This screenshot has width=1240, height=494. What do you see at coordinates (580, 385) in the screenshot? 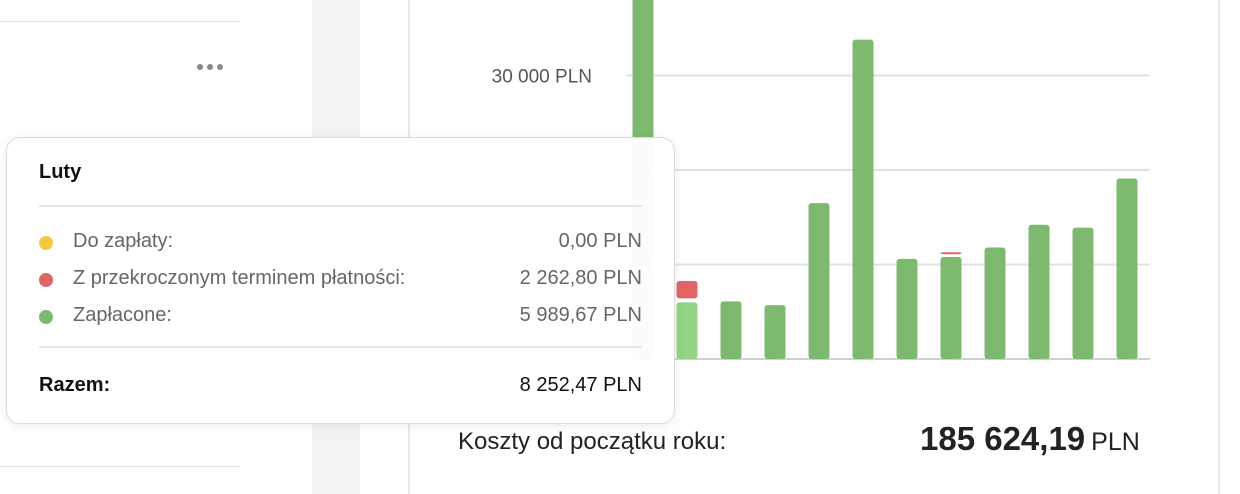
I see `tooltip-total-value: 8 252,47 PLN` at bounding box center [580, 385].